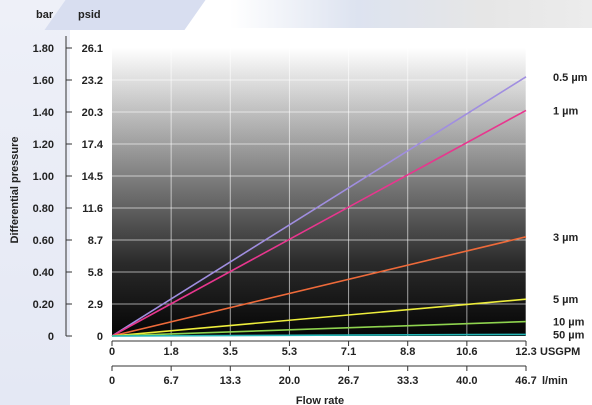 The width and height of the screenshot is (592, 405). Describe the element at coordinates (320, 400) in the screenshot. I see `x-axis-label: Flow rate` at that location.